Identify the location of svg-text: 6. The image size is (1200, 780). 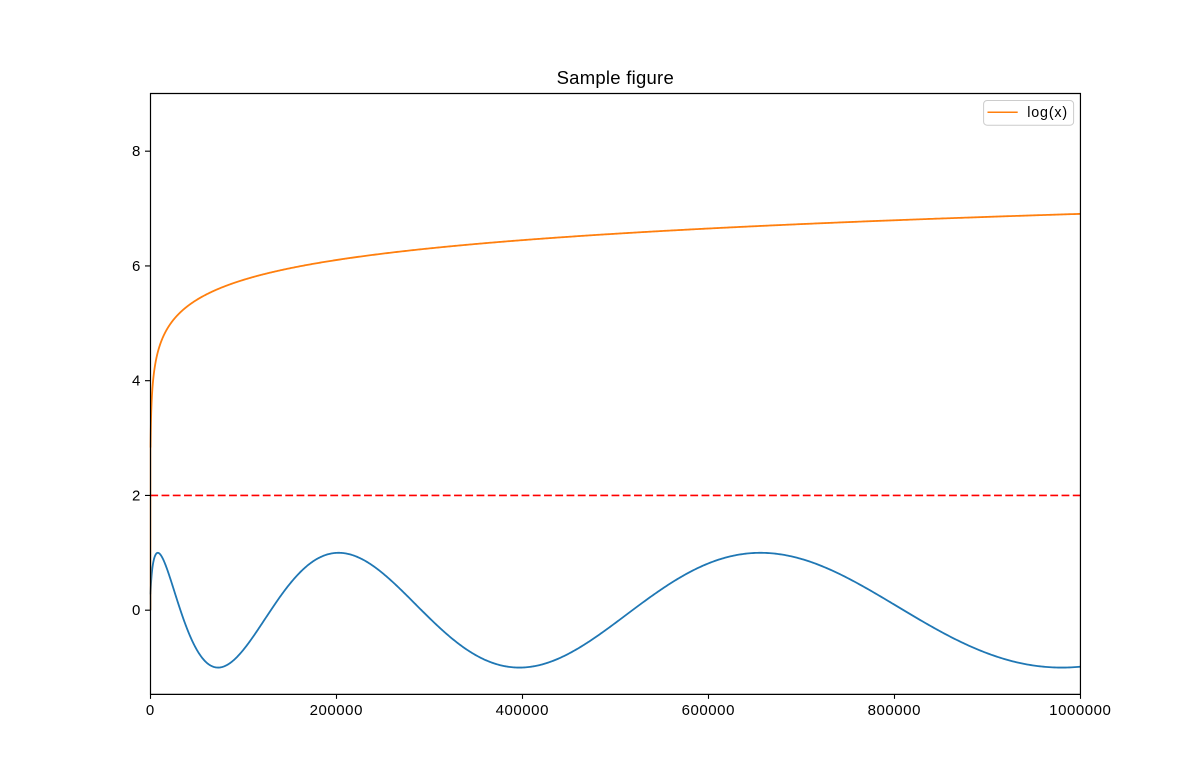
(136, 266).